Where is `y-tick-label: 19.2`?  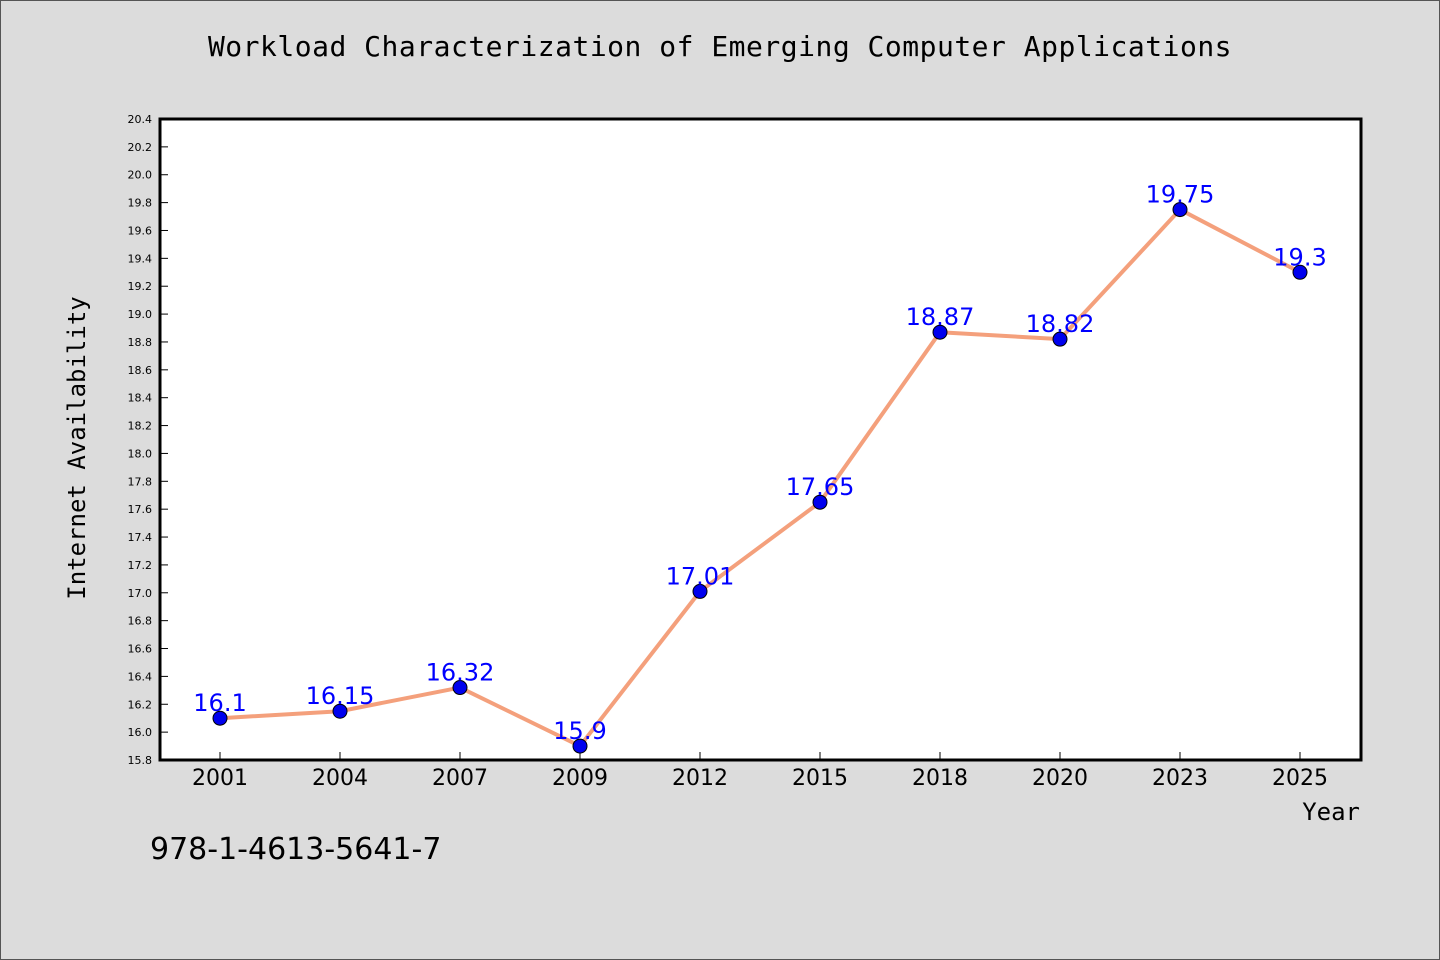
y-tick-label: 19.2 is located at coordinates (140, 286).